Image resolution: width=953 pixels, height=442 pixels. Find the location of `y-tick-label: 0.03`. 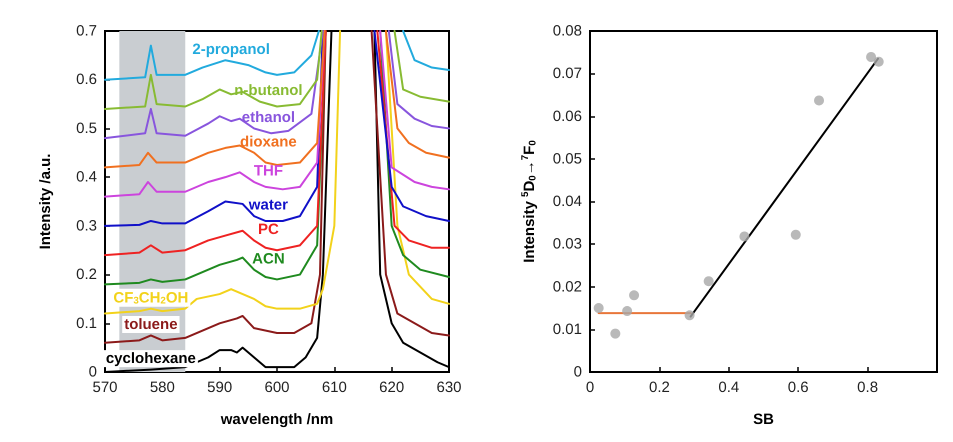

y-tick-label: 0.03 is located at coordinates (567, 244).